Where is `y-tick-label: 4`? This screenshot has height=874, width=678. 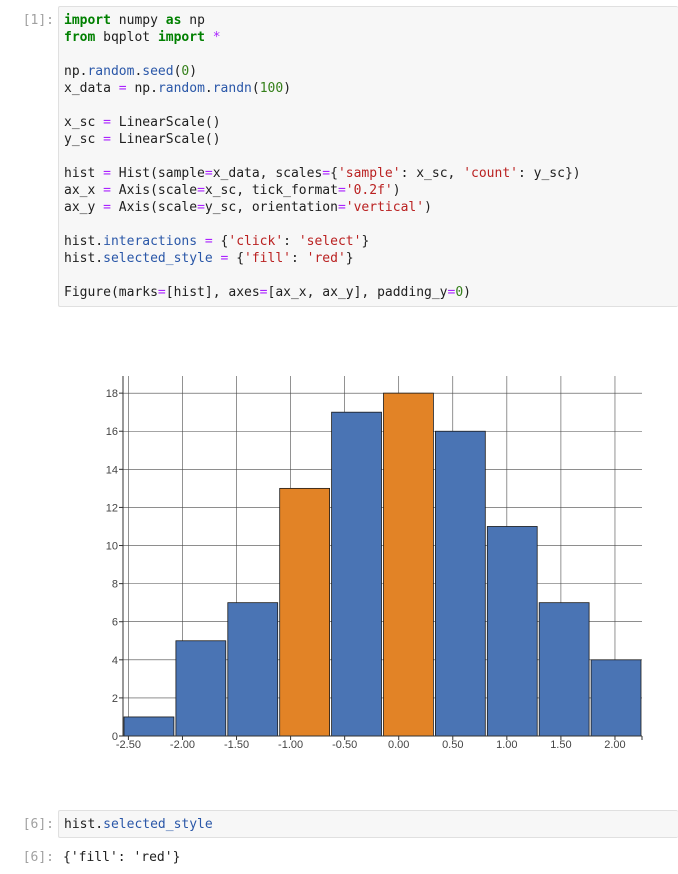
y-tick-label: 4 is located at coordinates (115, 661).